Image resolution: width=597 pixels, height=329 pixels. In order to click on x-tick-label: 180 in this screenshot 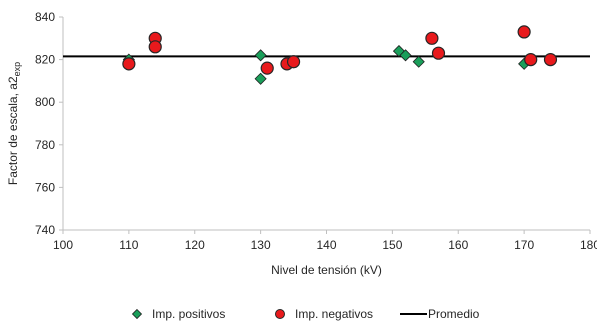, I will do `click(588, 245)`.